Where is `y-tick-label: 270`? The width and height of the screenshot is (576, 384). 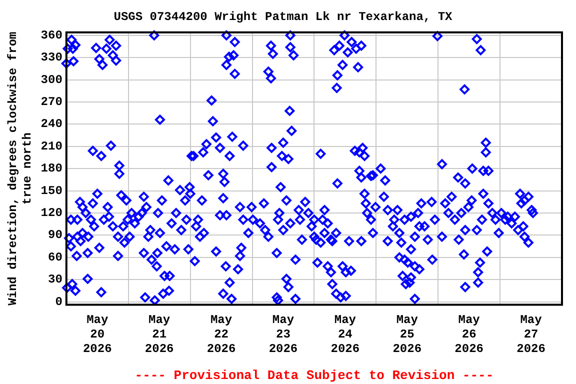
y-tick-label: 270 is located at coordinates (51, 101).